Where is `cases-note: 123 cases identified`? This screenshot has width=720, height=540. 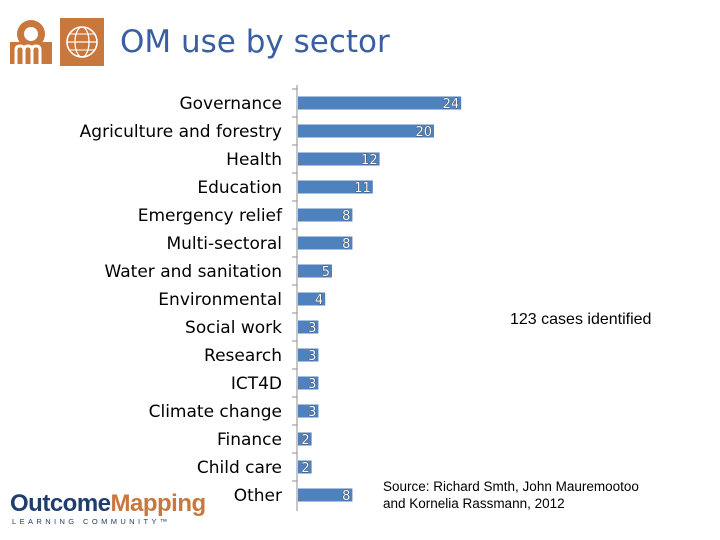
cases-note: 123 cases identified is located at coordinates (581, 319).